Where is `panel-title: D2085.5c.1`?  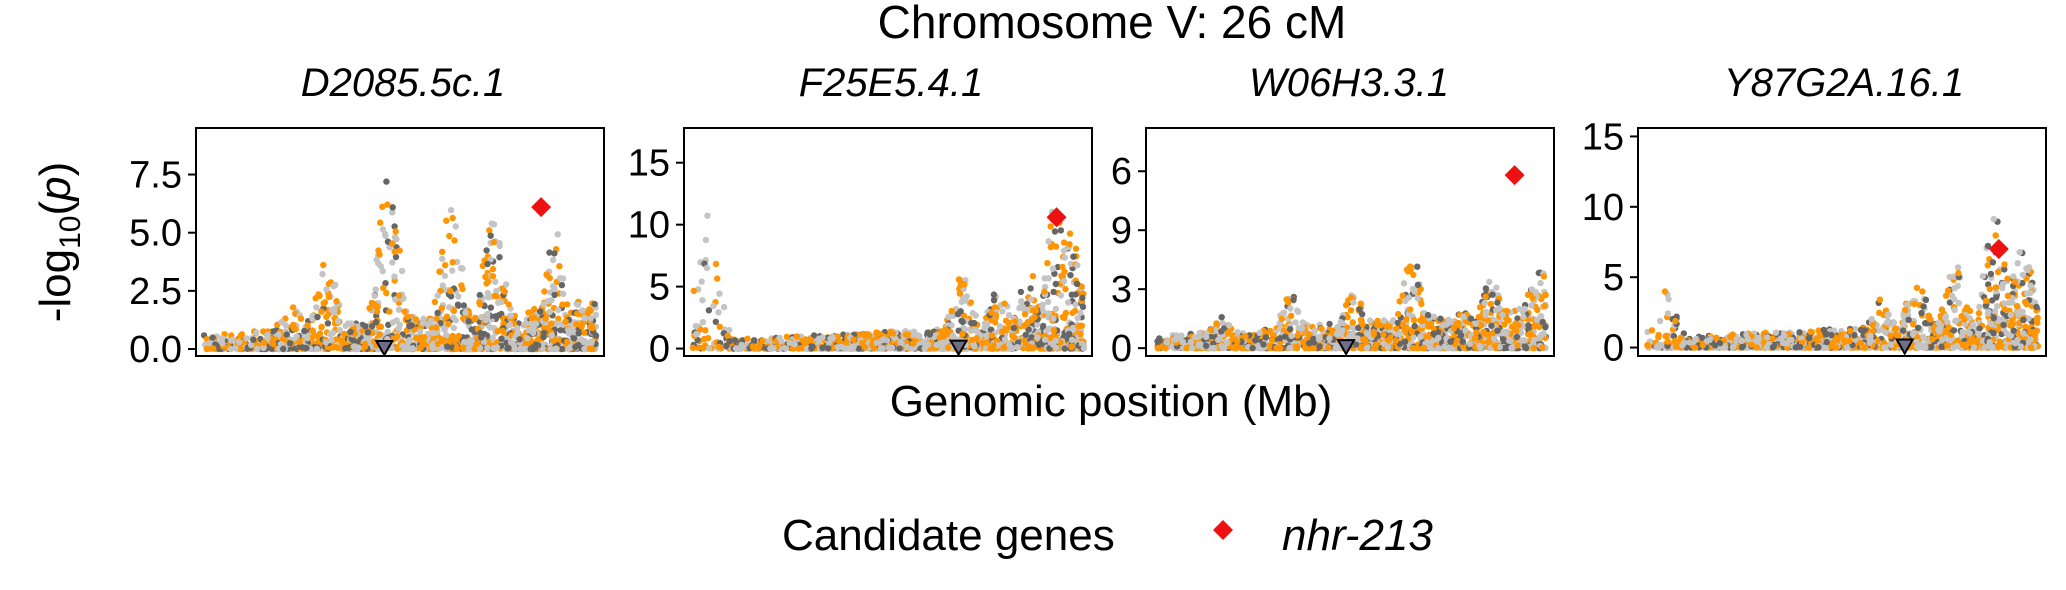 panel-title: D2085.5c.1 is located at coordinates (403, 83).